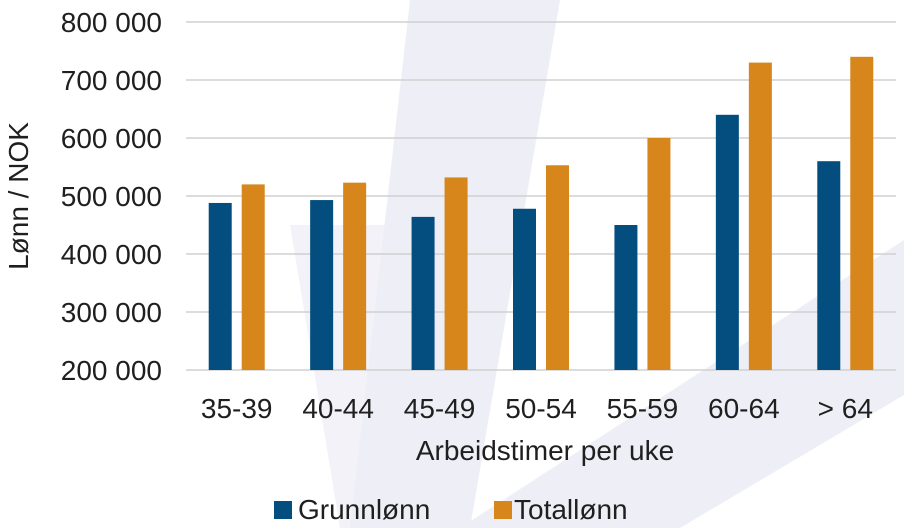 The height and width of the screenshot is (528, 904). Describe the element at coordinates (643, 408) in the screenshot. I see `x-tick-label: 55-59` at that location.